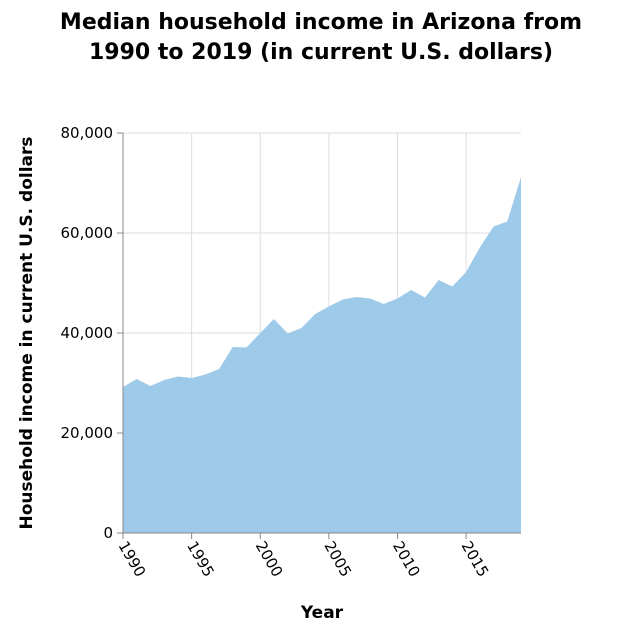 The height and width of the screenshot is (634, 642). What do you see at coordinates (87, 233) in the screenshot?
I see `y-tick-label: 60,000` at bounding box center [87, 233].